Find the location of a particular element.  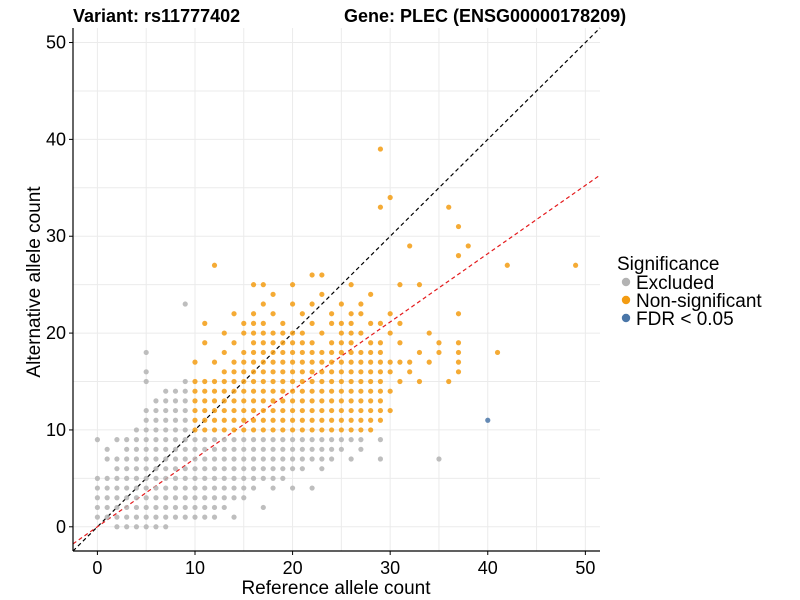

y-axis-title: Alternative allele count is located at coordinates (34, 282).